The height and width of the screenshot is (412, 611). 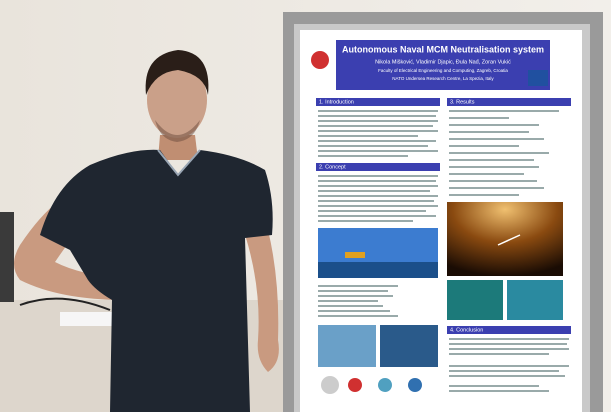 What do you see at coordinates (509, 240) in the screenshot?
I see `arrow` at bounding box center [509, 240].